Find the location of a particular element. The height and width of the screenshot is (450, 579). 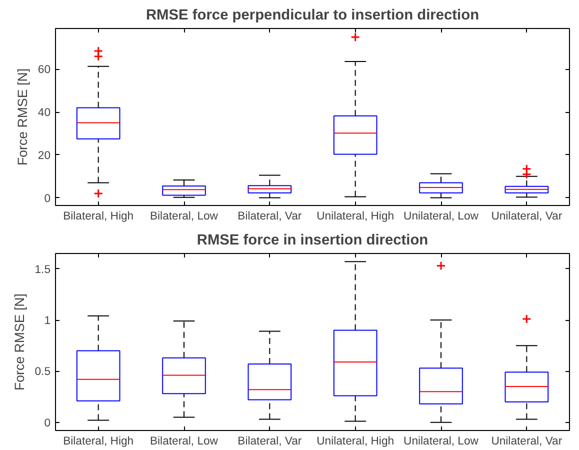

y-tick-label: 1.5 is located at coordinates (42, 270).